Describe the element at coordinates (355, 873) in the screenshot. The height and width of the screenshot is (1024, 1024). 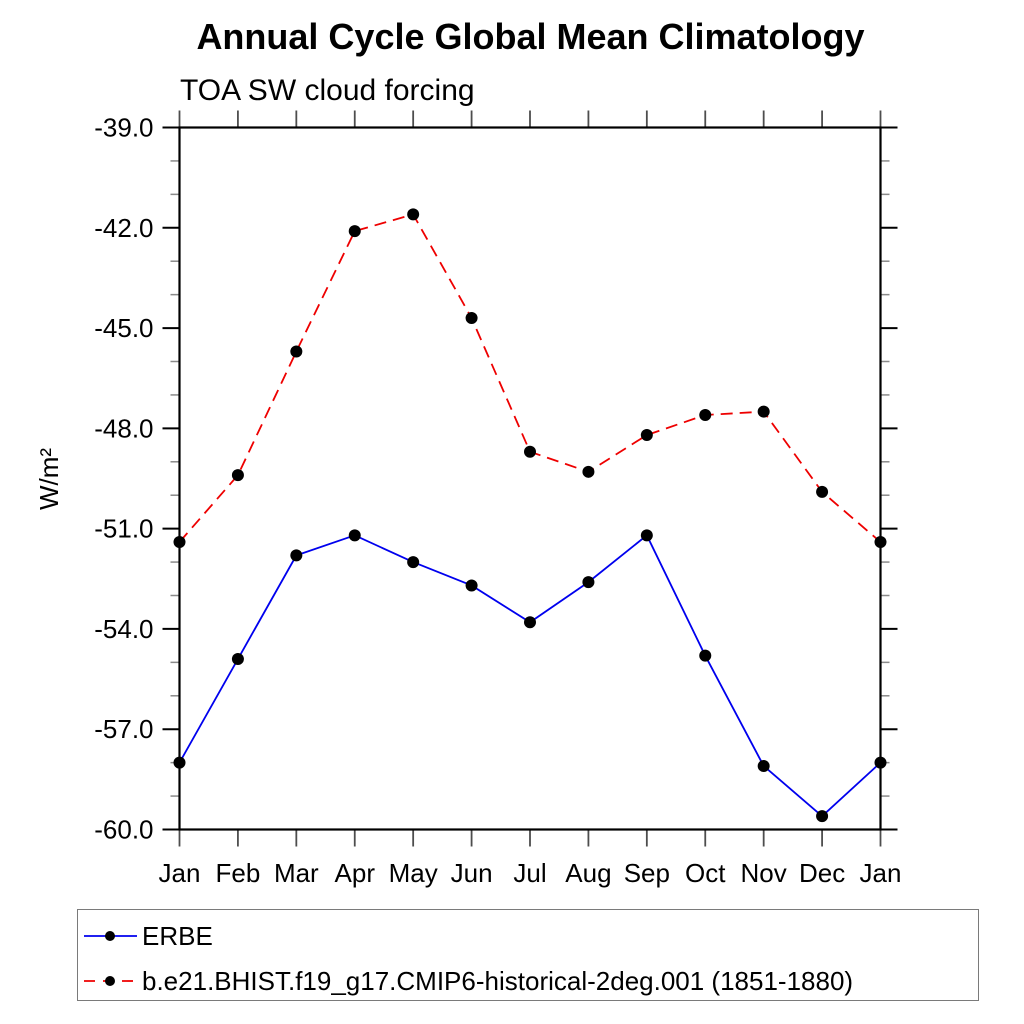
I see `x-axis-tick-label: Apr` at that location.